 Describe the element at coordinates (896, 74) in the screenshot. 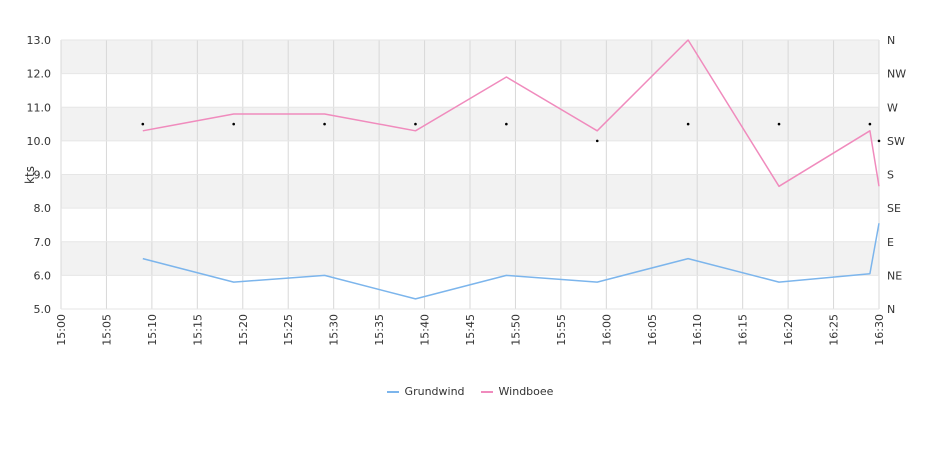

I see `y2-tick-label: NW` at that location.